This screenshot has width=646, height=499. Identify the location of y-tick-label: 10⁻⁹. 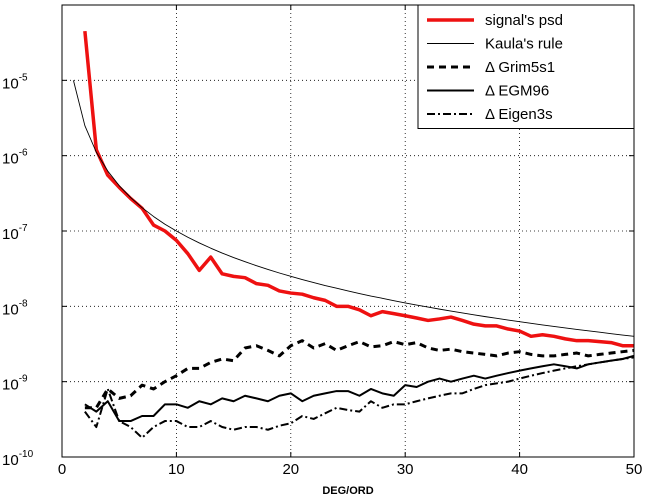
(15, 384).